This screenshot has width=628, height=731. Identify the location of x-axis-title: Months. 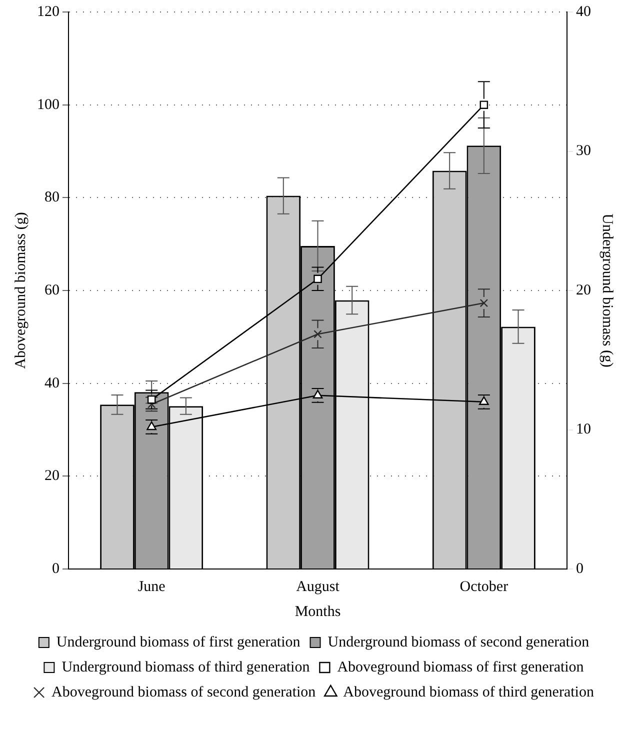
(317, 612).